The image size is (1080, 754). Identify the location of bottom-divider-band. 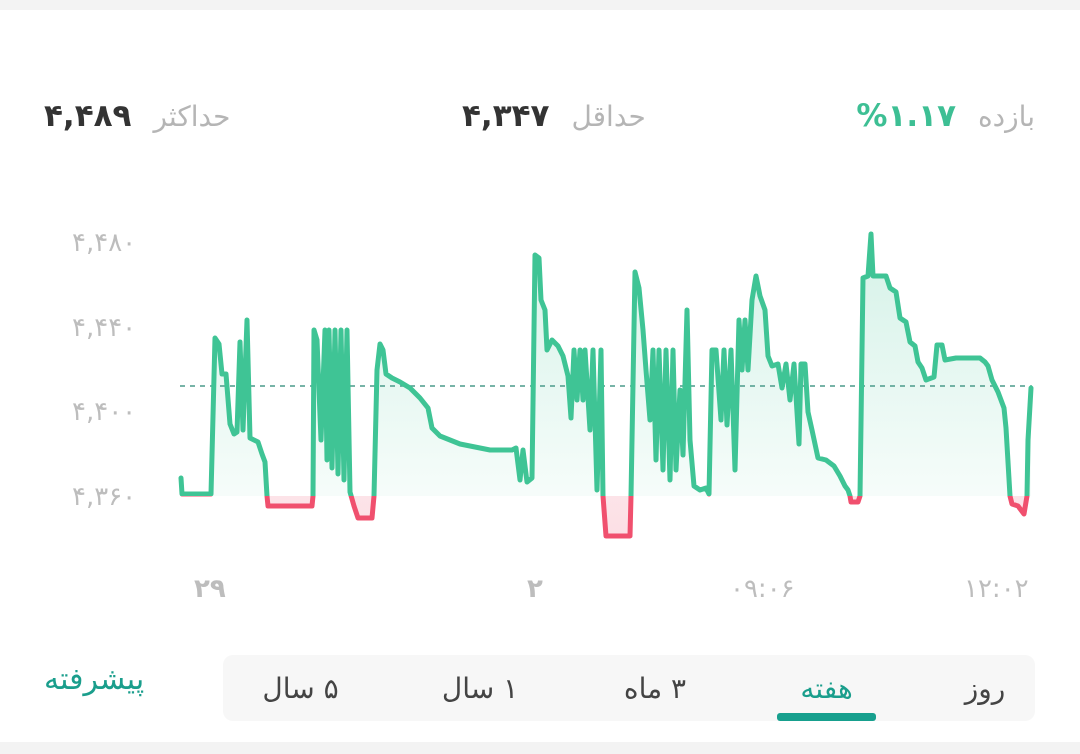
(540, 748).